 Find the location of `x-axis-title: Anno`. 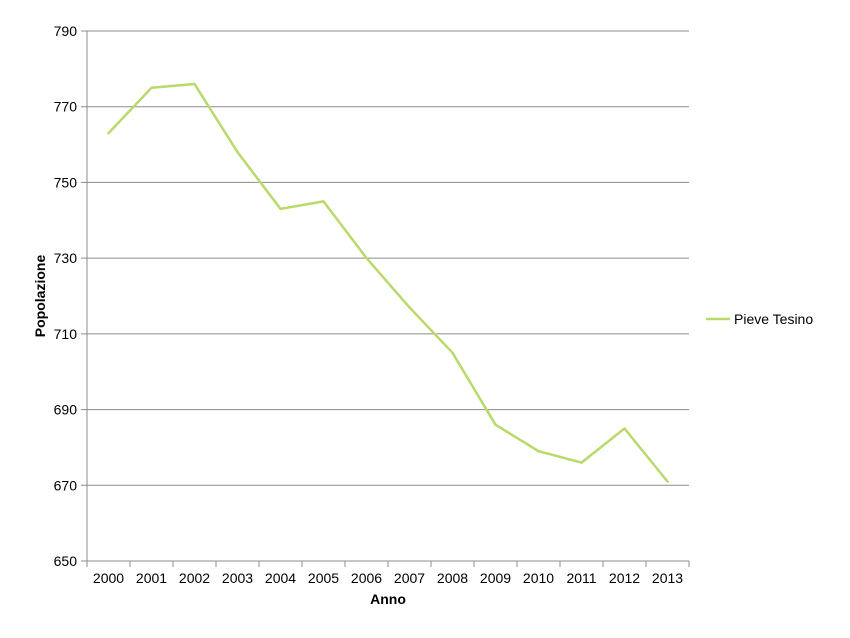

x-axis-title: Anno is located at coordinates (388, 599).